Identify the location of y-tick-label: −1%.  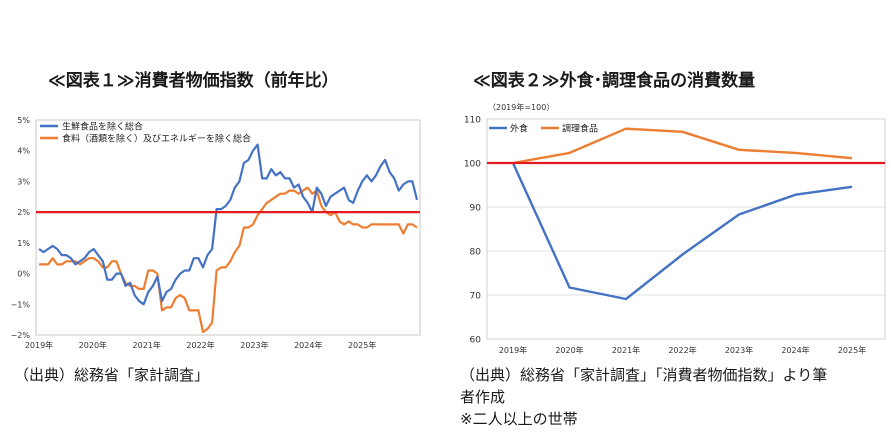
(21, 304).